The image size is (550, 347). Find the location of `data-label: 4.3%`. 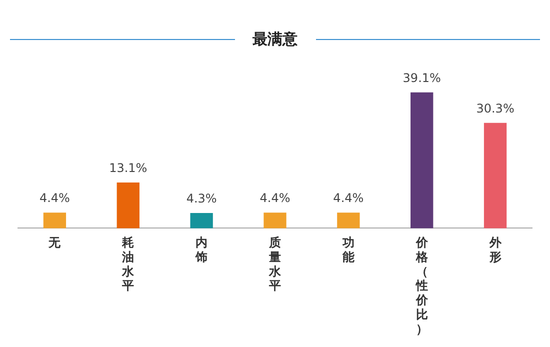

data-label: 4.3% is located at coordinates (201, 198).